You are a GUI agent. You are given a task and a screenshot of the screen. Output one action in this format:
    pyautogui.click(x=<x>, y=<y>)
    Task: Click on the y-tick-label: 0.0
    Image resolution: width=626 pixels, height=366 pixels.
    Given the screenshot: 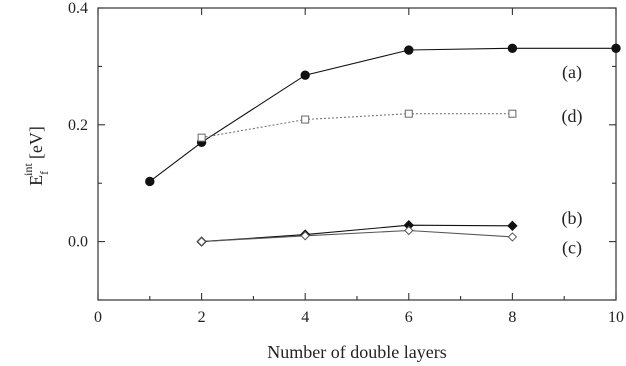 What is the action you would take?
    pyautogui.click(x=78, y=242)
    